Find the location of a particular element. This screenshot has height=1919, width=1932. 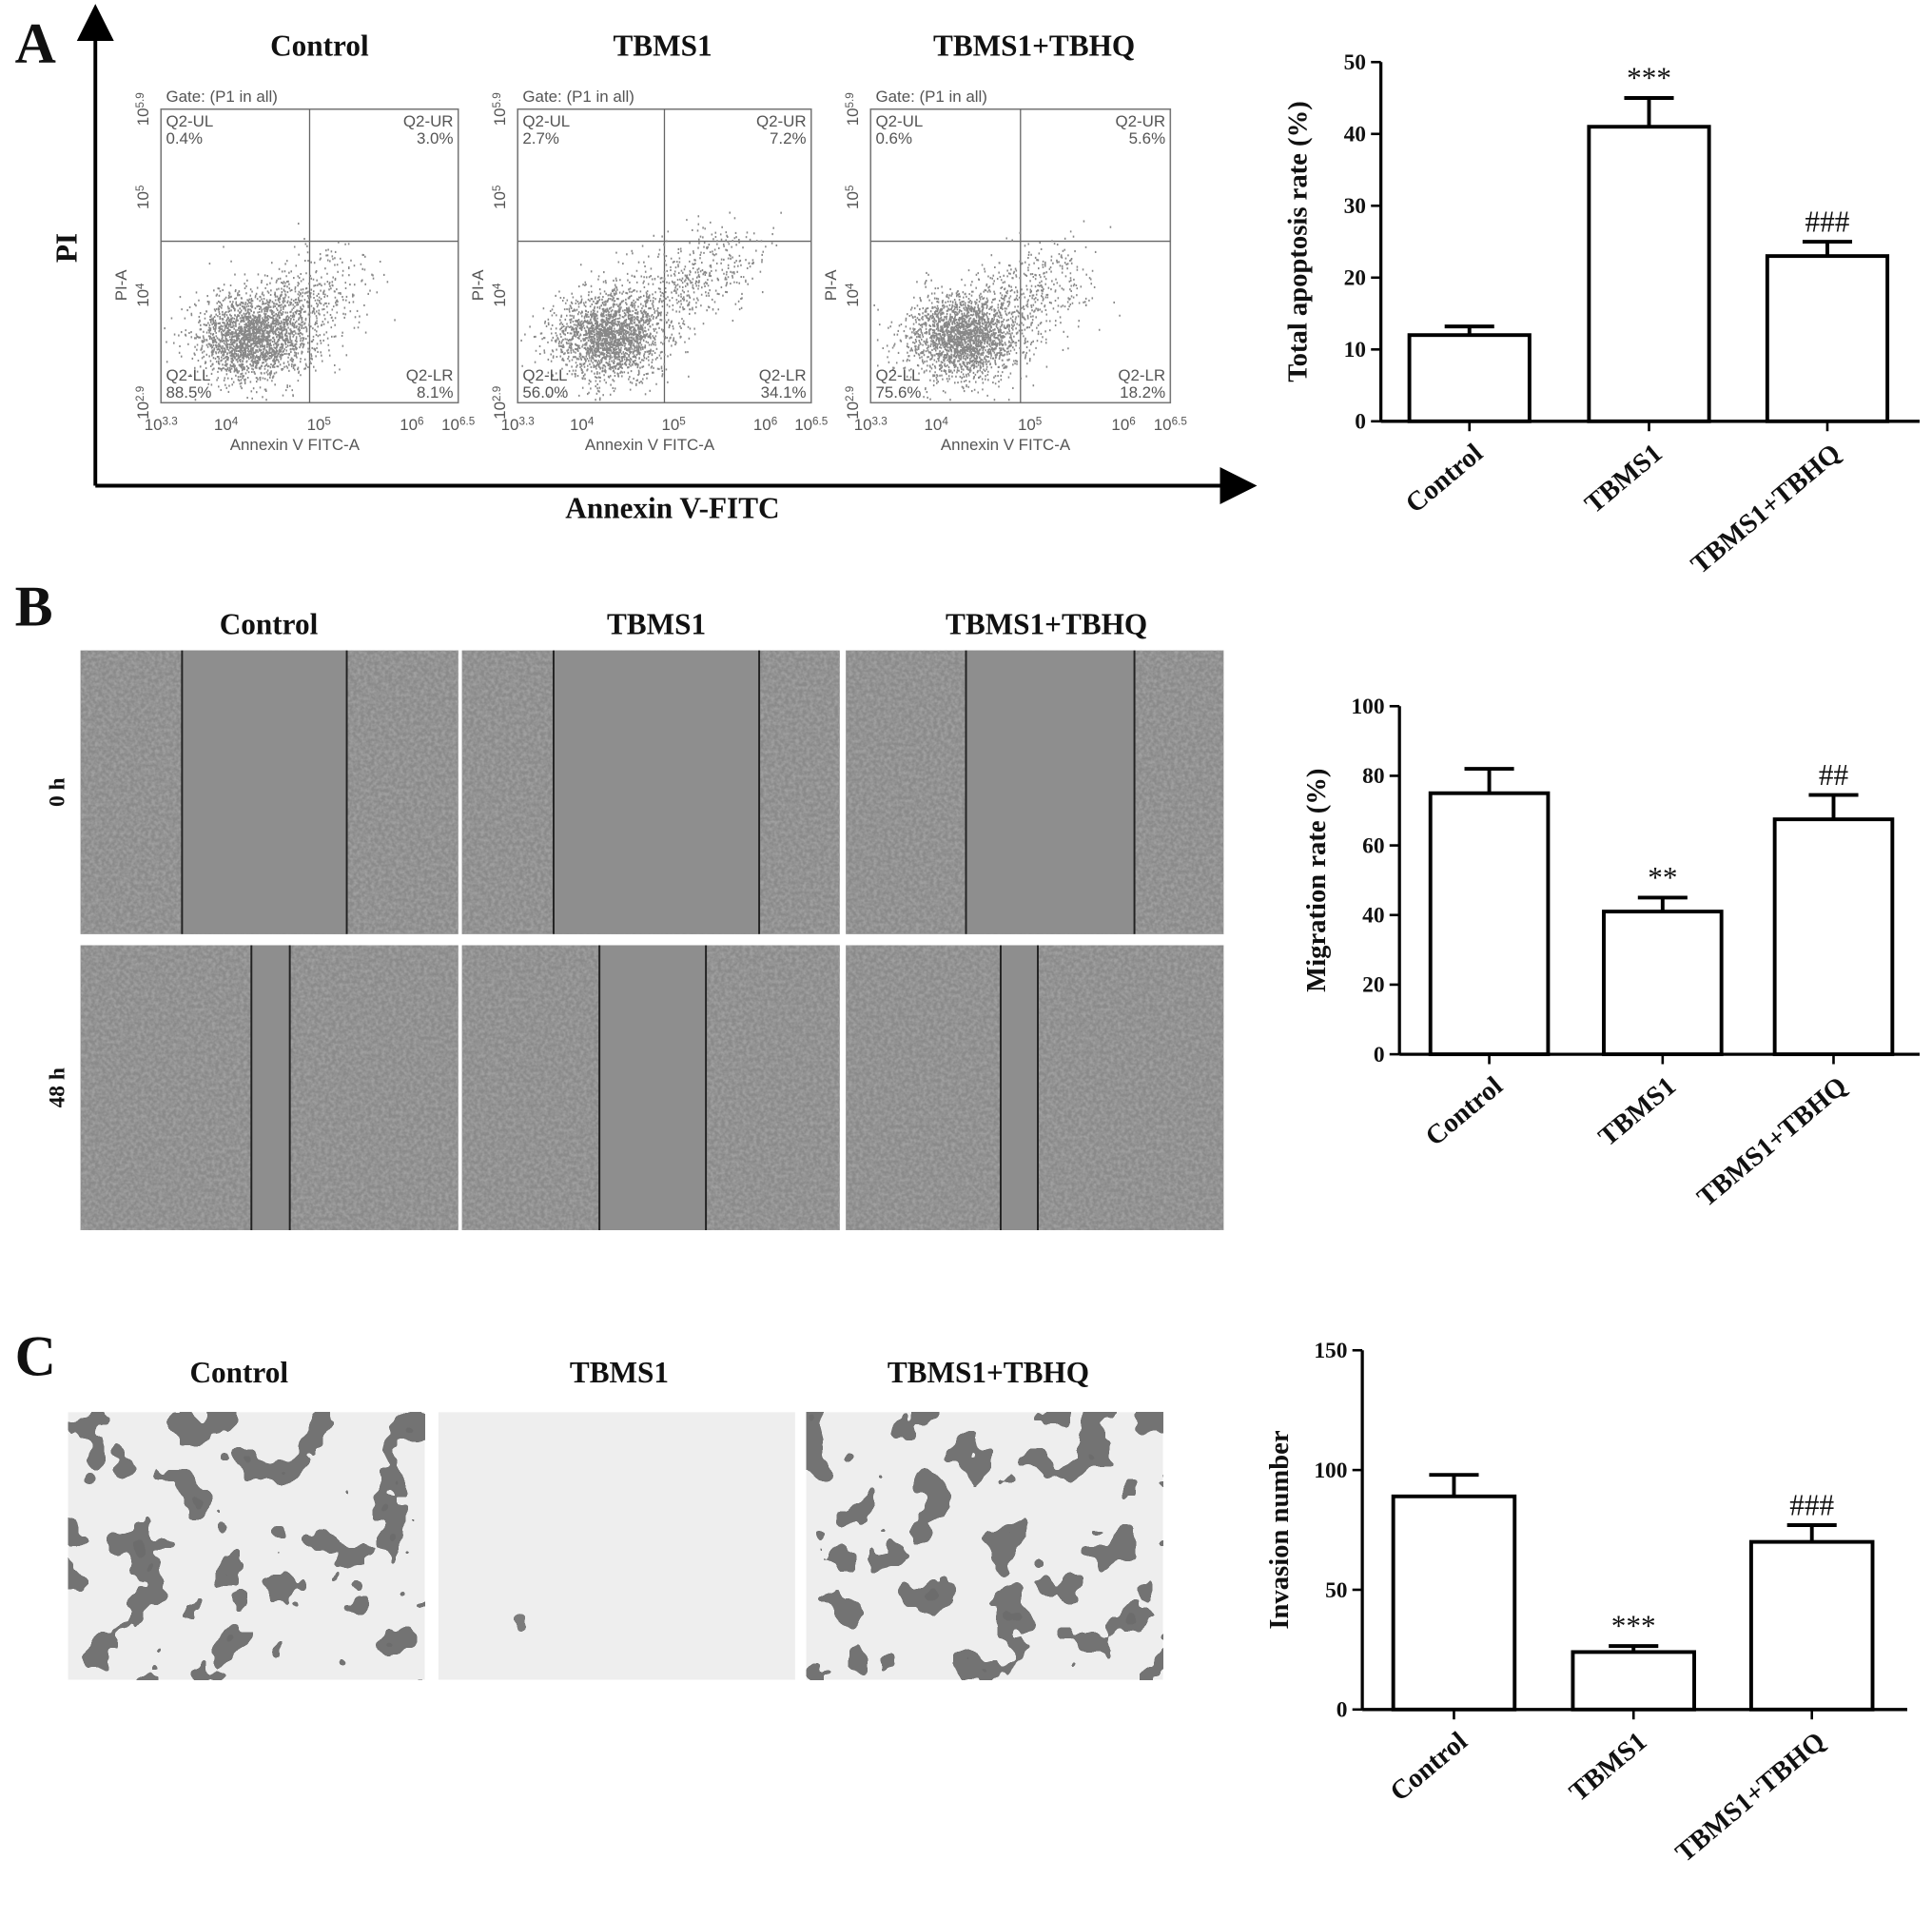

significance-label: ### is located at coordinates (1812, 1505).